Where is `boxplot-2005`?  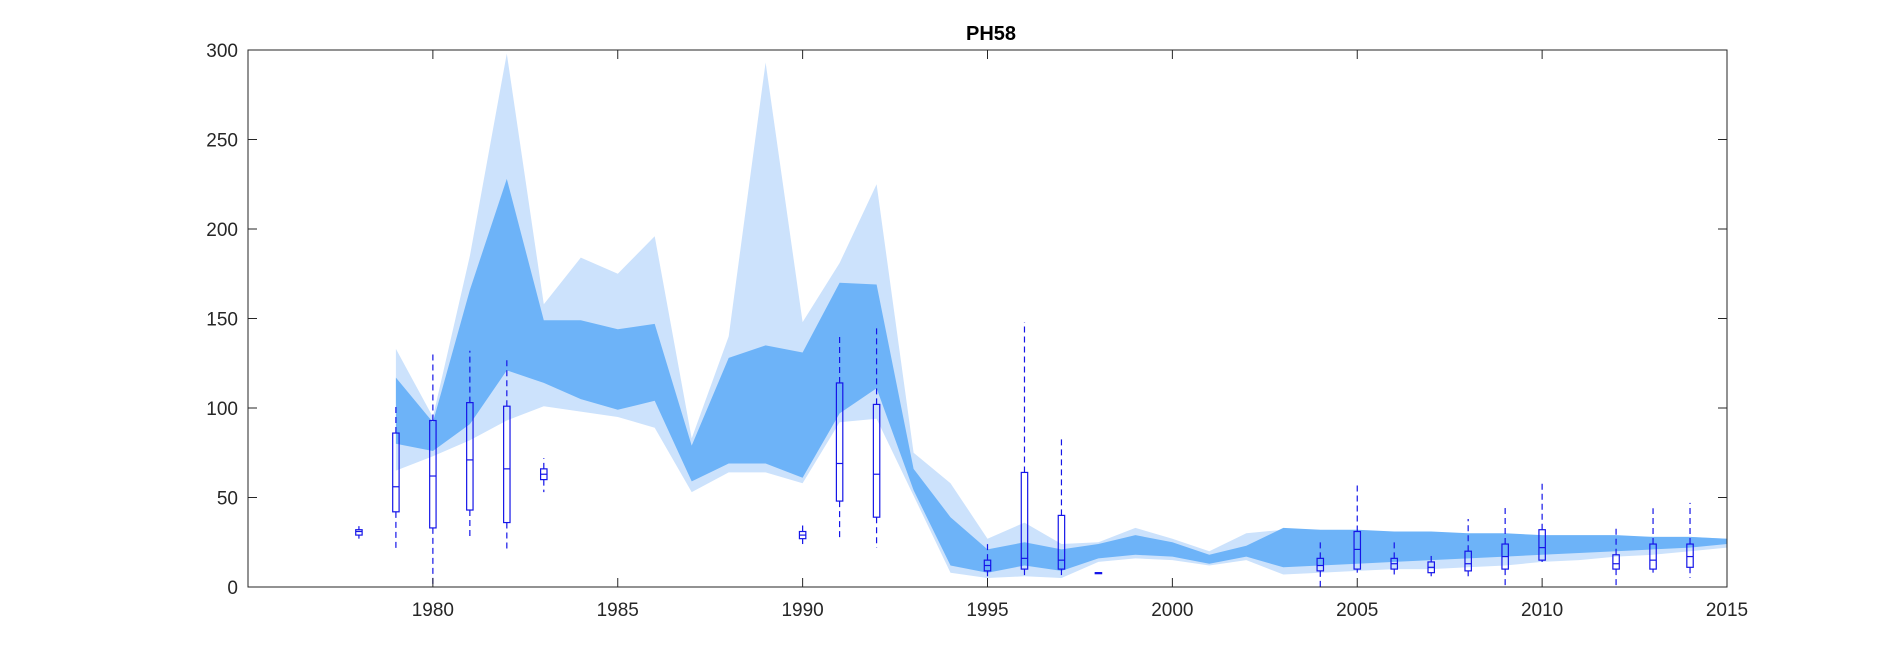
boxplot-2005 is located at coordinates (1357, 528).